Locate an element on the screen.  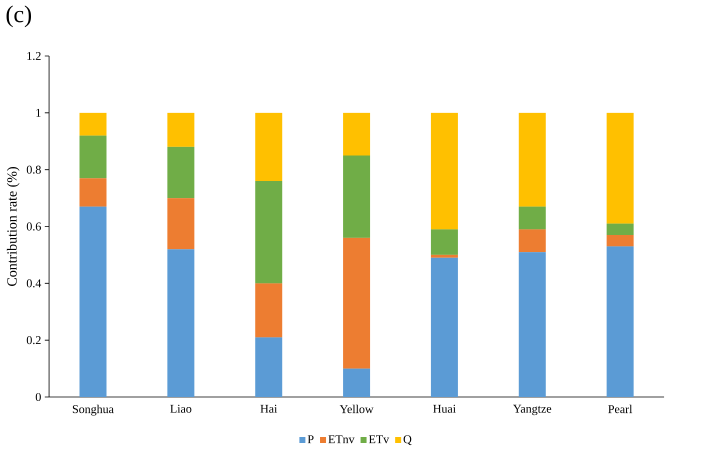
y-tick-label: 0 is located at coordinates (38, 397).